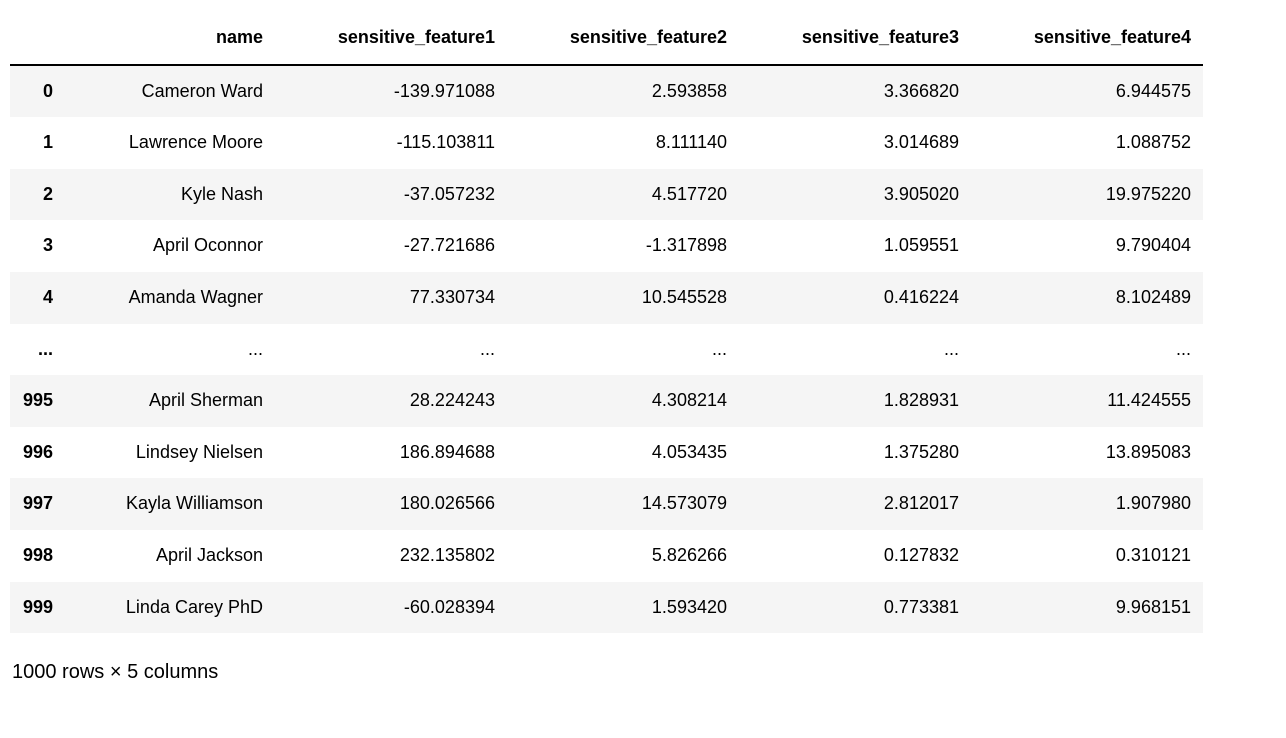 This screenshot has height=738, width=1286. What do you see at coordinates (37, 554) in the screenshot?
I see `row-index: 998` at bounding box center [37, 554].